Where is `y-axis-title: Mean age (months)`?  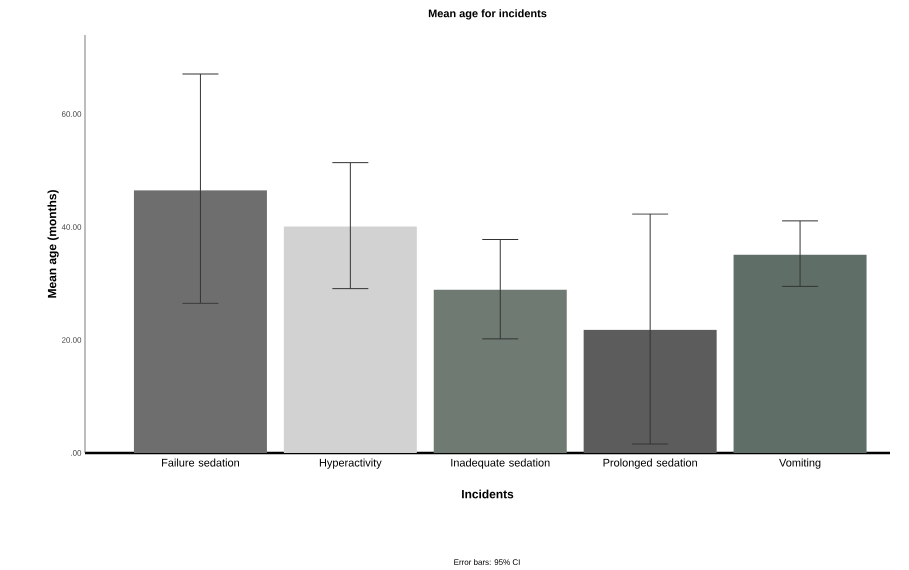
y-axis-title: Mean age (months) is located at coordinates (53, 244).